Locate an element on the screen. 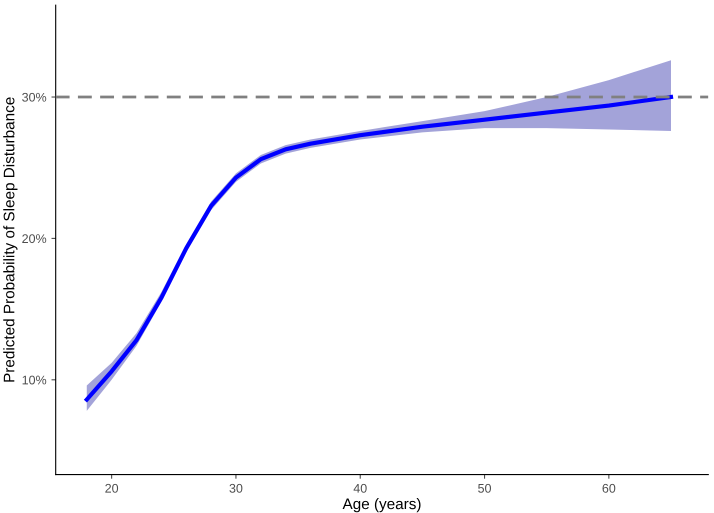 This screenshot has width=714, height=513. y-axis-title: Predicted Probability of Sleep Disturbance is located at coordinates (10, 239).